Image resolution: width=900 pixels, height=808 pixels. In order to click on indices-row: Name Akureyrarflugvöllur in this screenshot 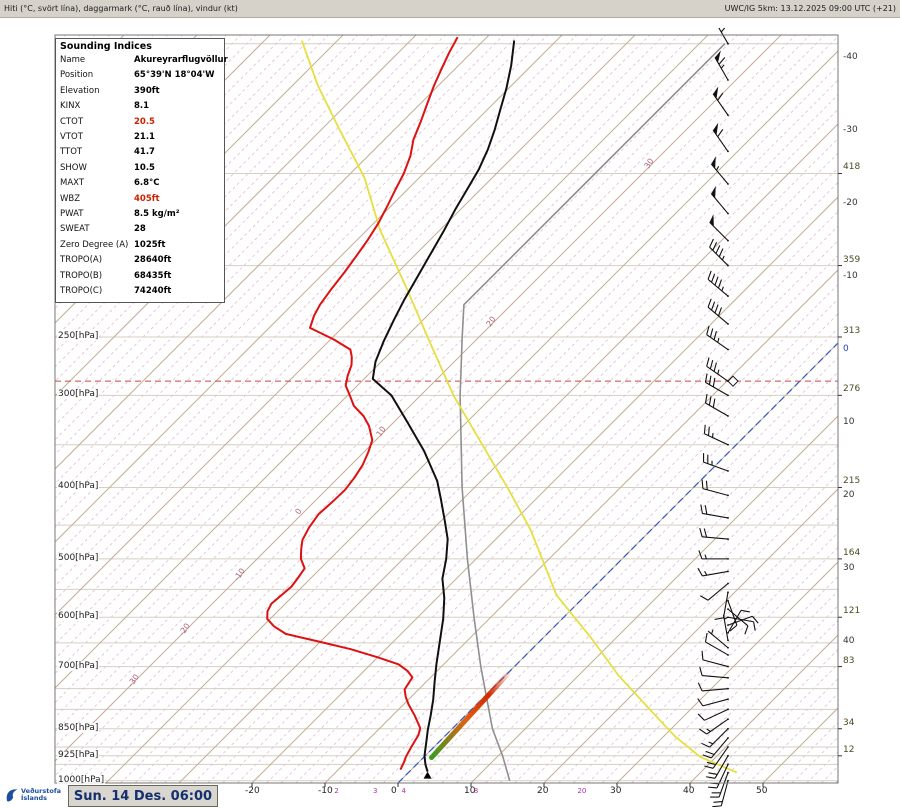, I will do `click(142, 60)`.